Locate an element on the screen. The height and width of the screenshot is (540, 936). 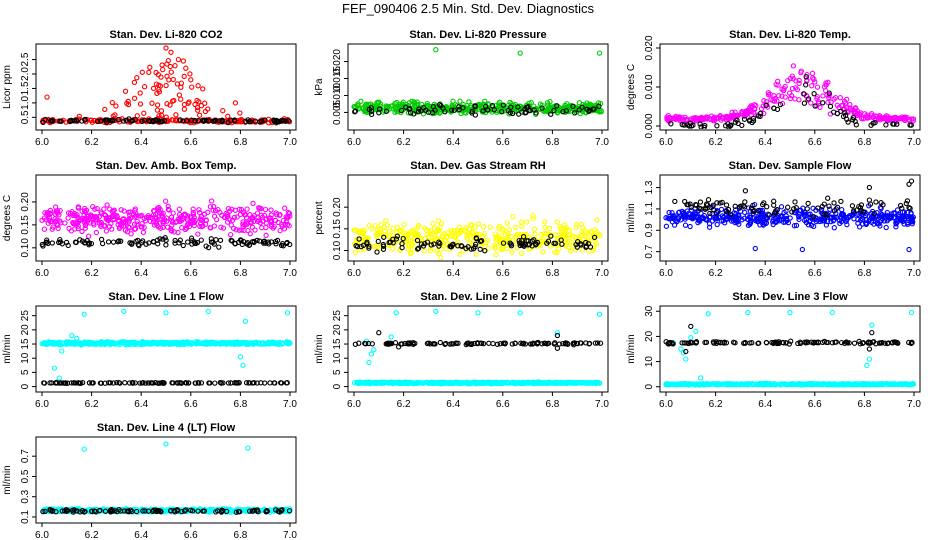
series-magenta is located at coordinates (790, 94).